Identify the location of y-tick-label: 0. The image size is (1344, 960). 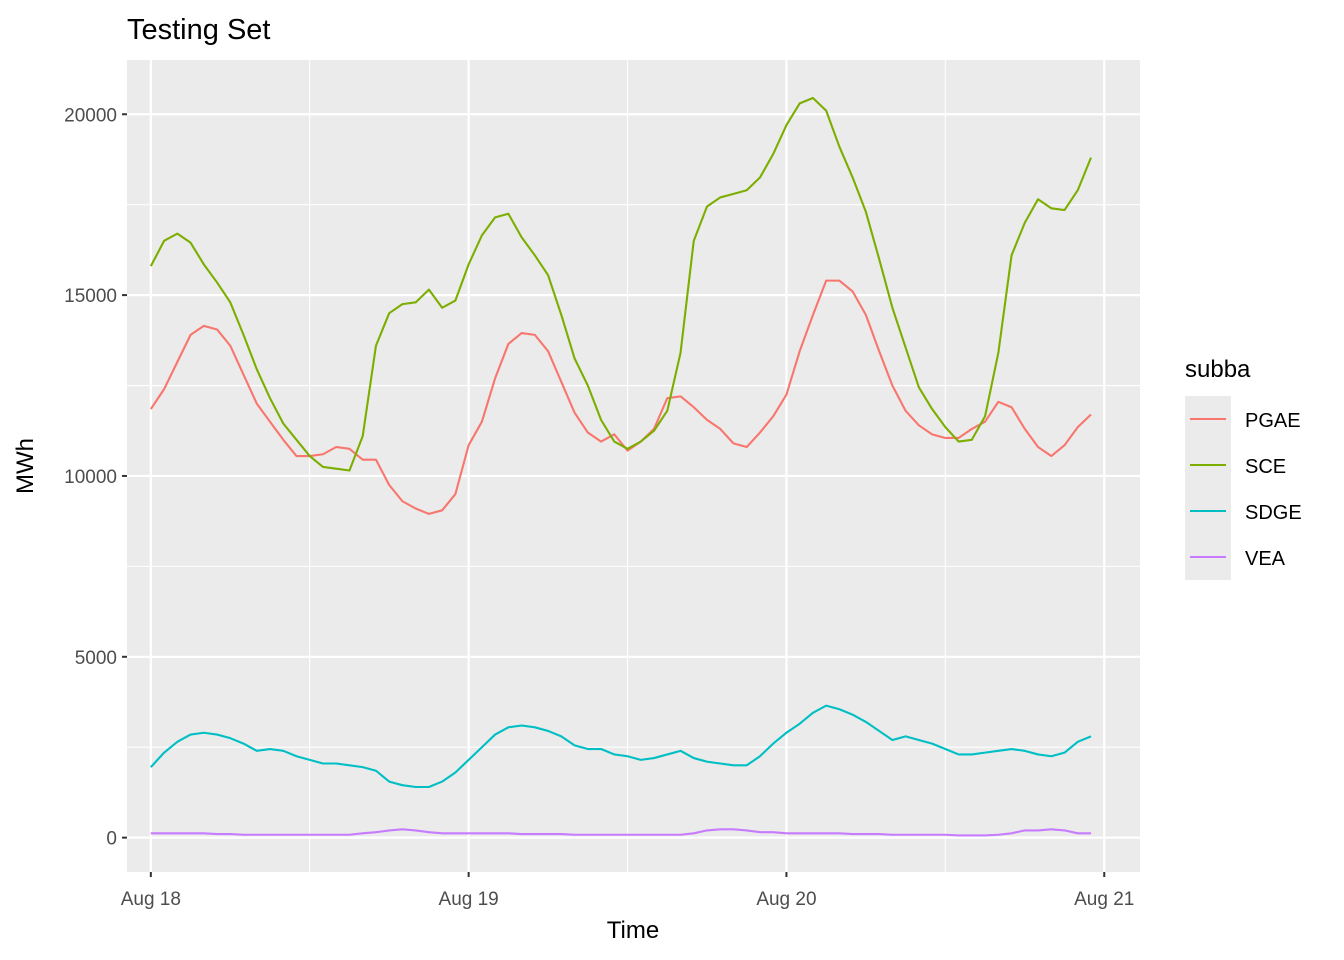
(111, 839).